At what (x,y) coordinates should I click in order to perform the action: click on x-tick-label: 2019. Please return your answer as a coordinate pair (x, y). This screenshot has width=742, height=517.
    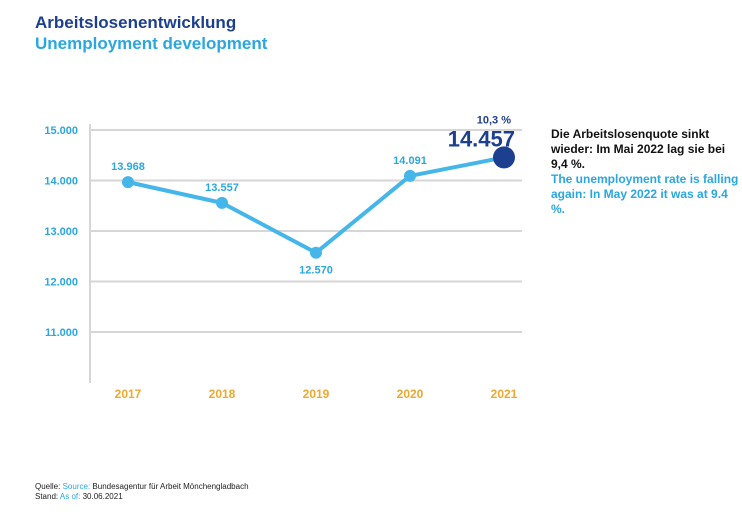
    Looking at the image, I should click on (316, 394).